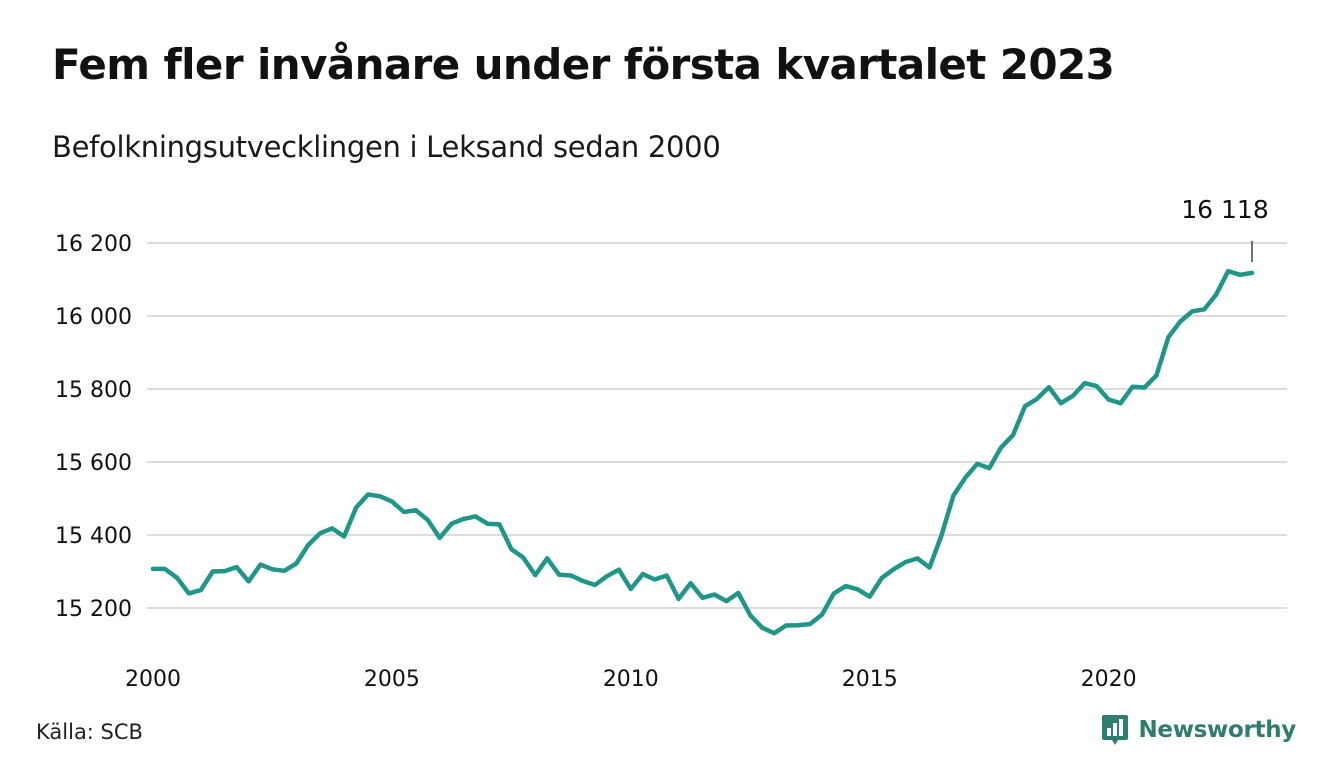 Image resolution: width=1340 pixels, height=780 pixels. What do you see at coordinates (870, 679) in the screenshot?
I see `x-tick-label: 2015` at bounding box center [870, 679].